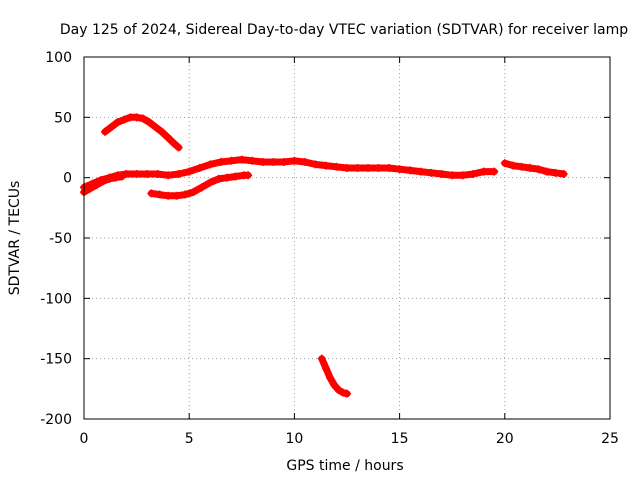  Describe the element at coordinates (58, 58) in the screenshot. I see `y-tick-label: 100` at that location.